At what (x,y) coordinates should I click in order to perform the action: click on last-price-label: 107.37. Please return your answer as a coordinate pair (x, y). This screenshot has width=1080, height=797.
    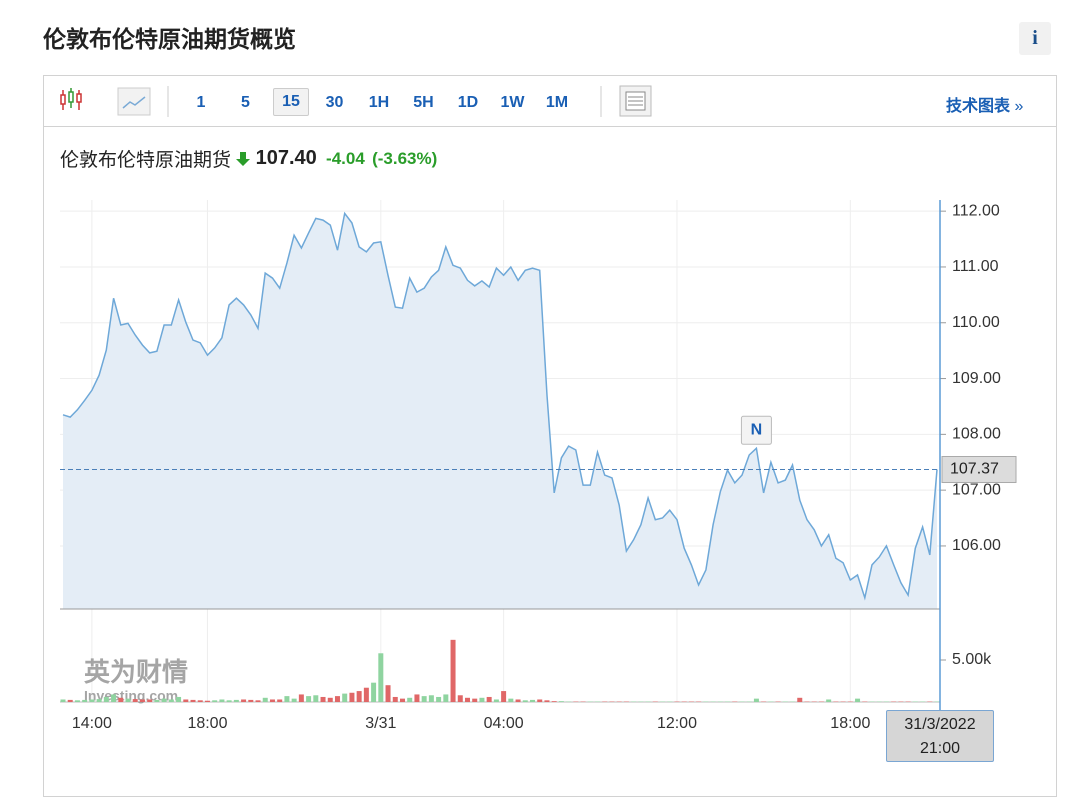
    Looking at the image, I should click on (974, 469).